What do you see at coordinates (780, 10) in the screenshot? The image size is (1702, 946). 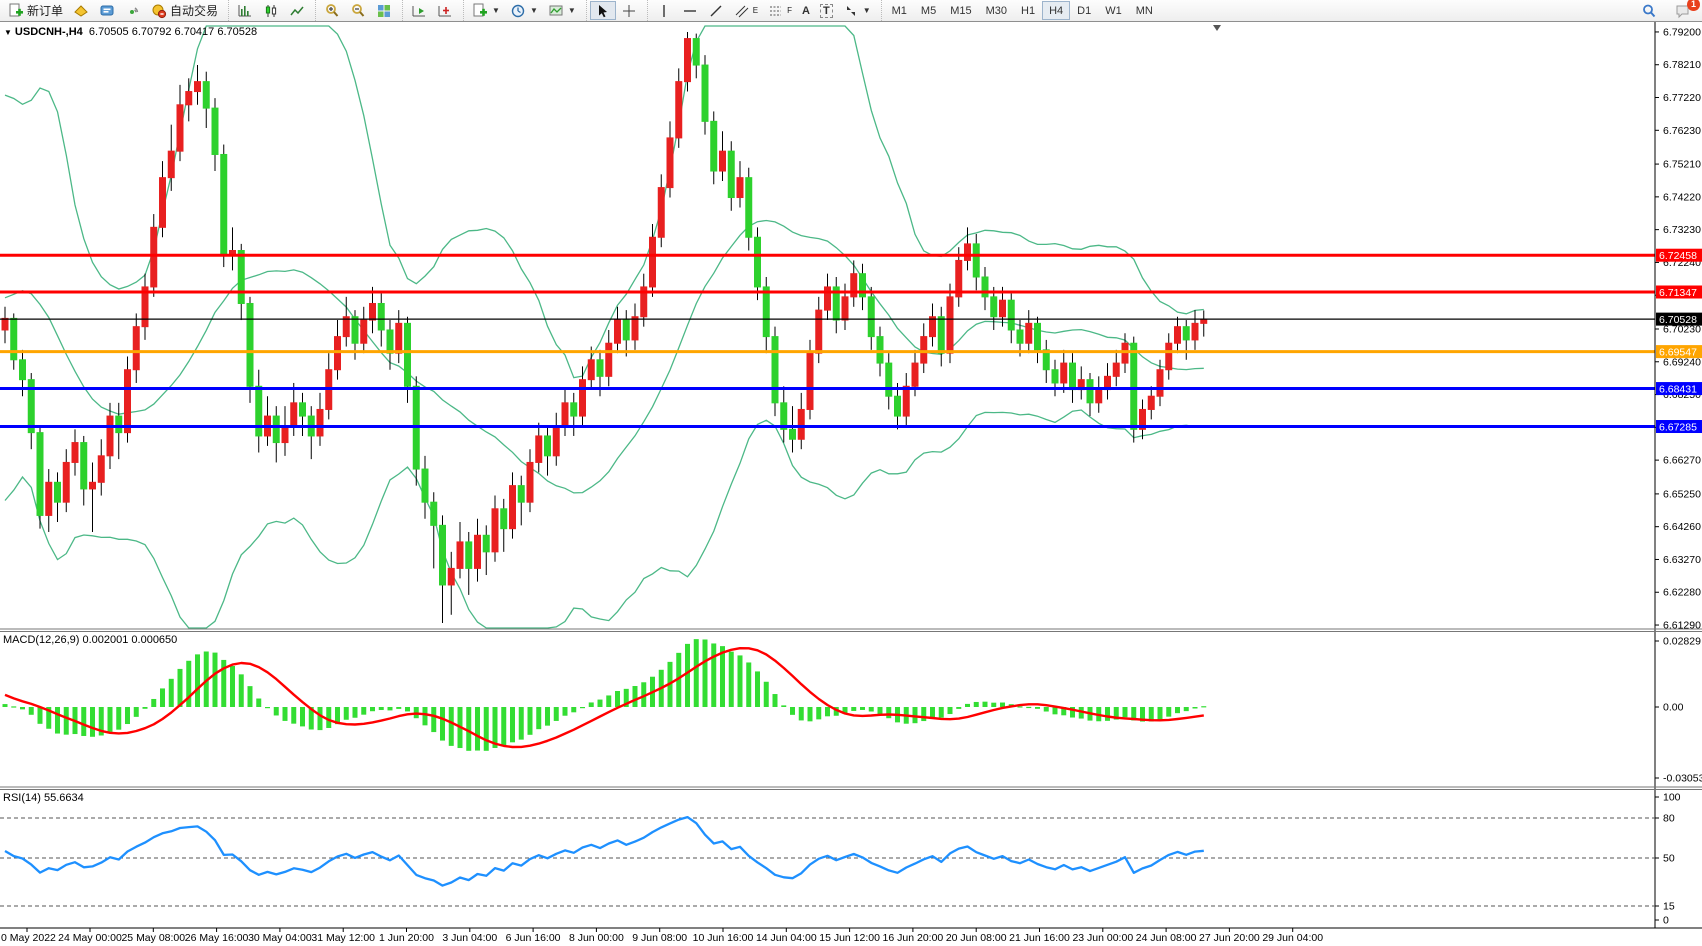 I see `fibonacci-button: F` at bounding box center [780, 10].